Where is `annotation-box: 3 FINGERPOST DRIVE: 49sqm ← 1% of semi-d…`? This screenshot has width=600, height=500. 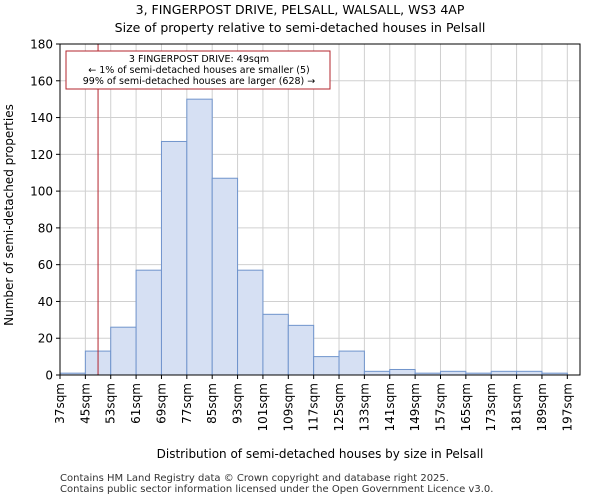
annotation-box: 3 FINGERPOST DRIVE: 49sqm ← 1% of semi-d… is located at coordinates (198, 70).